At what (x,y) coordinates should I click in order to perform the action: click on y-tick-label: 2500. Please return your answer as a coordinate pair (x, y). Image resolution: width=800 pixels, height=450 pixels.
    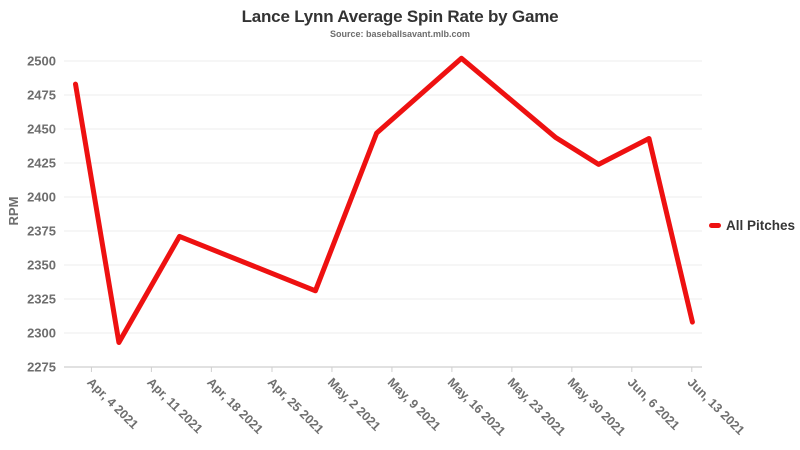
    Looking at the image, I should click on (41, 61).